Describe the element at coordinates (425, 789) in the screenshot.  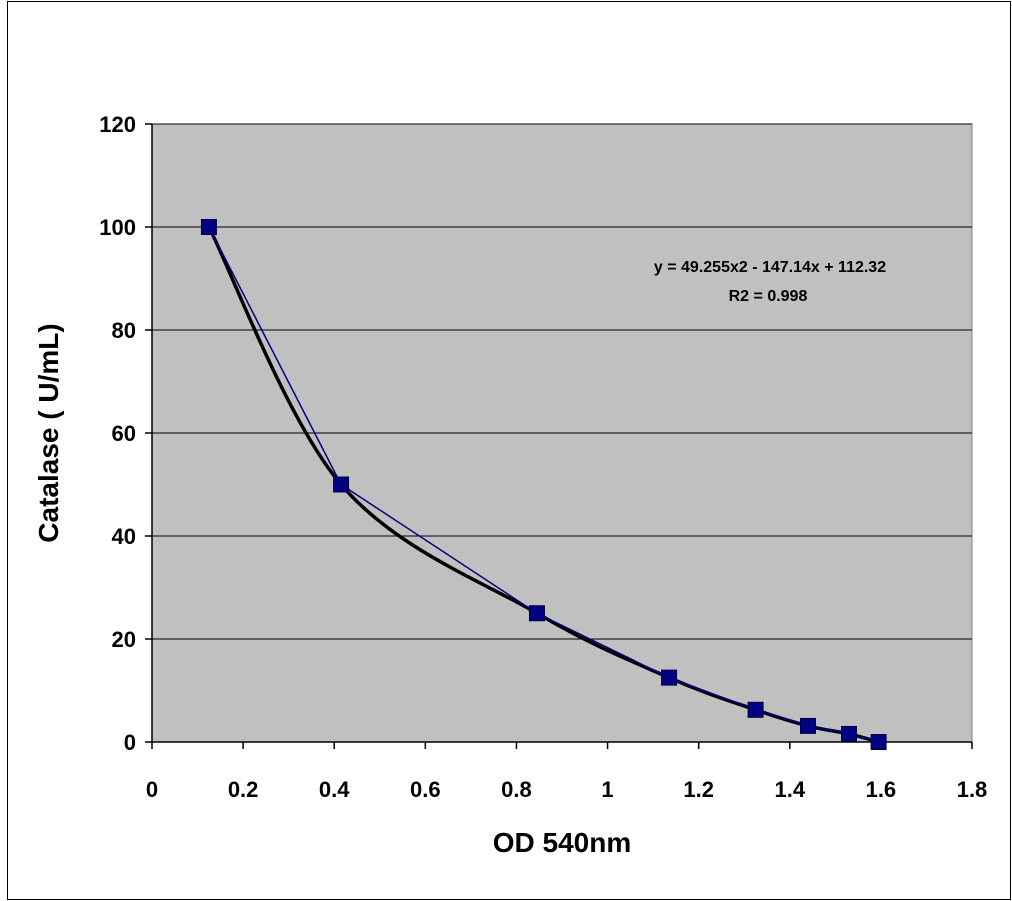
I see `x-tick-label: 0.6` at that location.